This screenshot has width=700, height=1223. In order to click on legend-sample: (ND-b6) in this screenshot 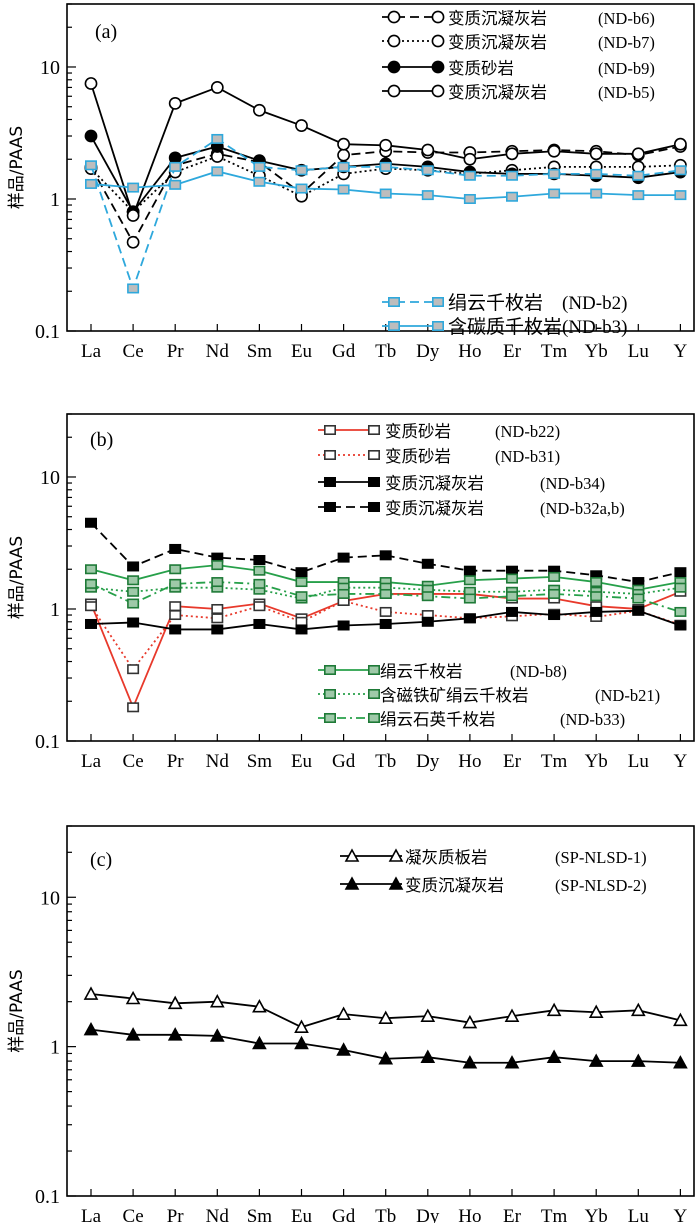, I will do `click(626, 18)`.